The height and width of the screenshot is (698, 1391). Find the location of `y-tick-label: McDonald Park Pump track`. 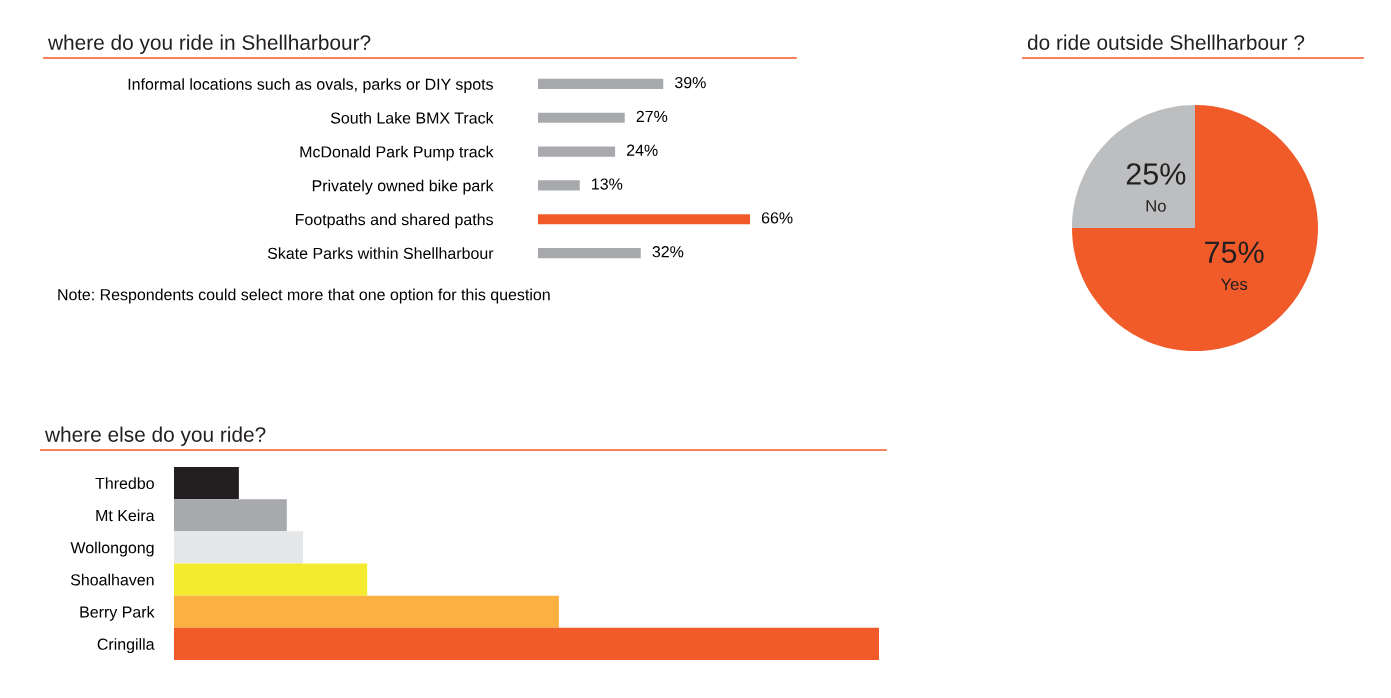

y-tick-label: McDonald Park Pump track is located at coordinates (397, 153).